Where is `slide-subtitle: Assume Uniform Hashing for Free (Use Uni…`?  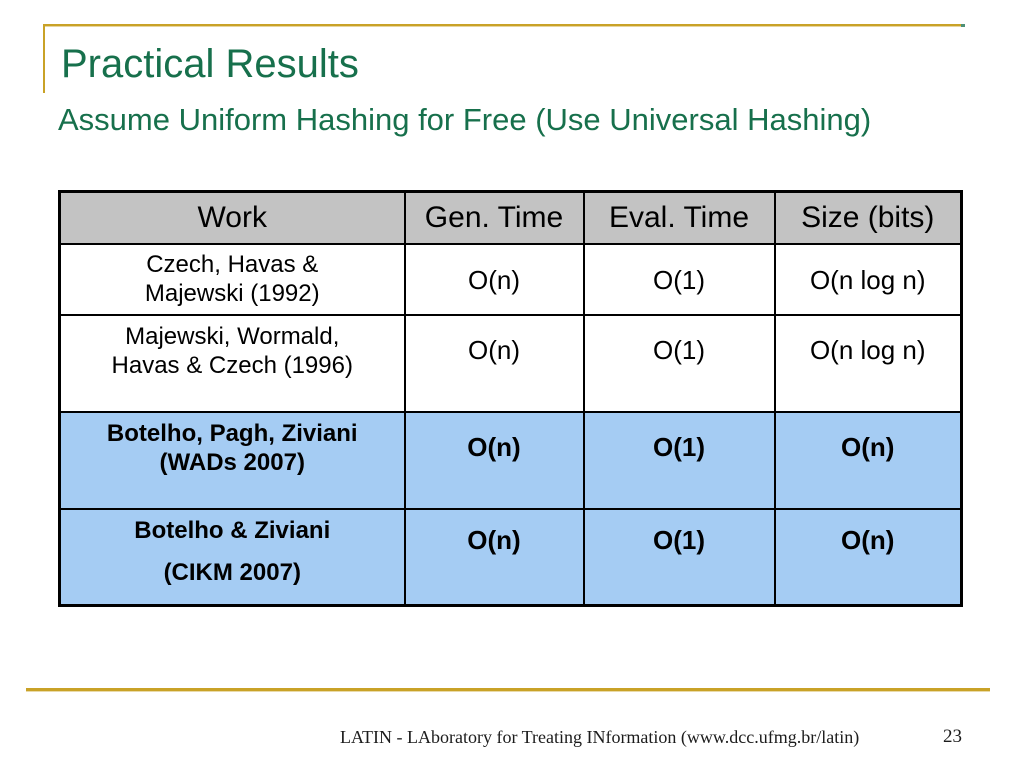 slide-subtitle: Assume Uniform Hashing for Free (Use Uni… is located at coordinates (465, 119).